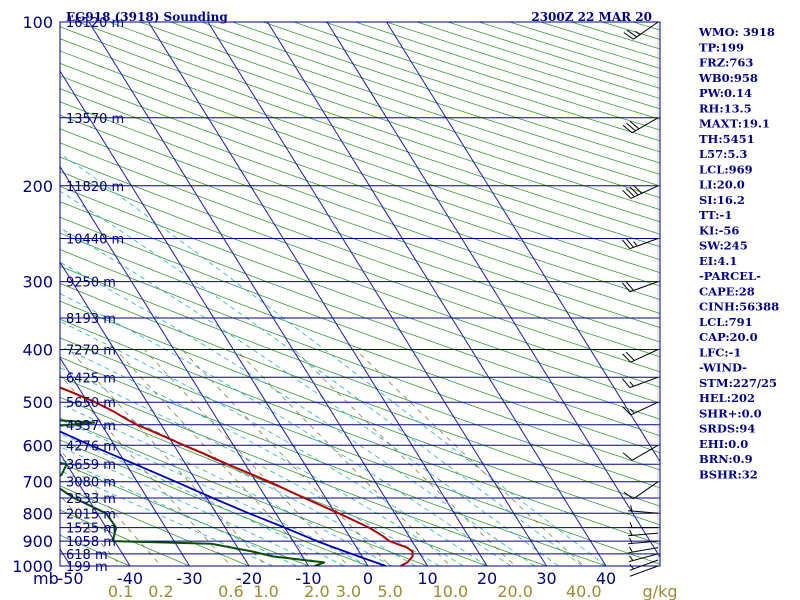 This screenshot has height=600, width=800. What do you see at coordinates (87, 555) in the screenshot?
I see `height-label: 618 m` at bounding box center [87, 555].